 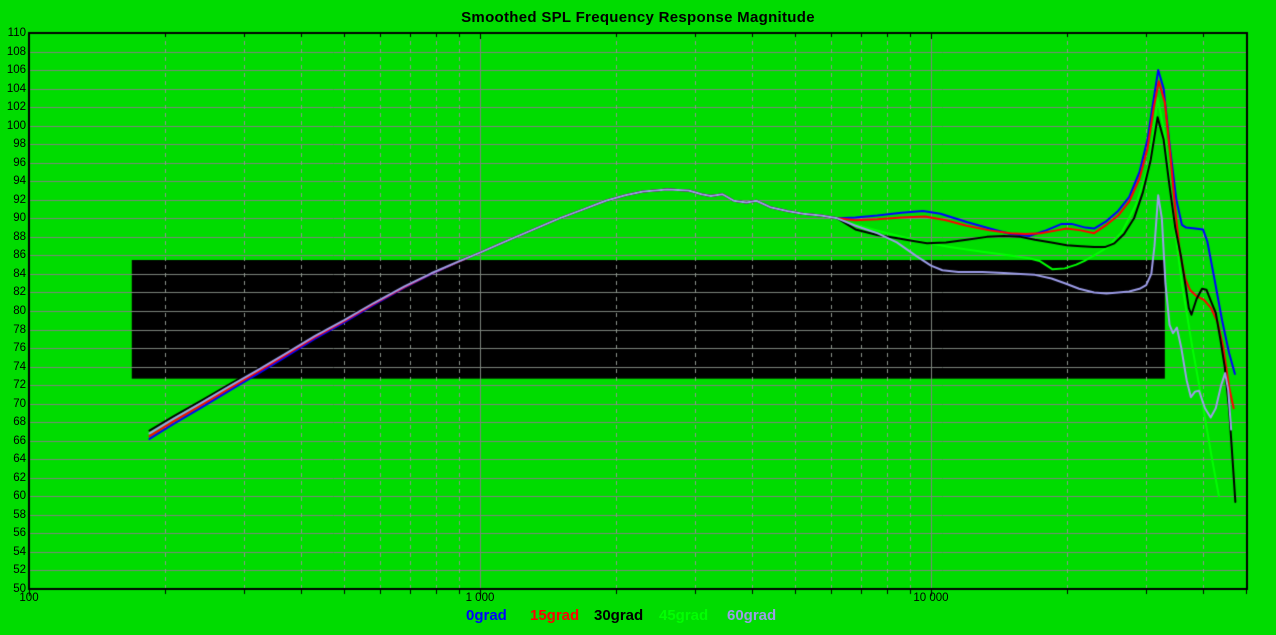 I want to click on y-tick-label: 78, so click(x=19, y=329).